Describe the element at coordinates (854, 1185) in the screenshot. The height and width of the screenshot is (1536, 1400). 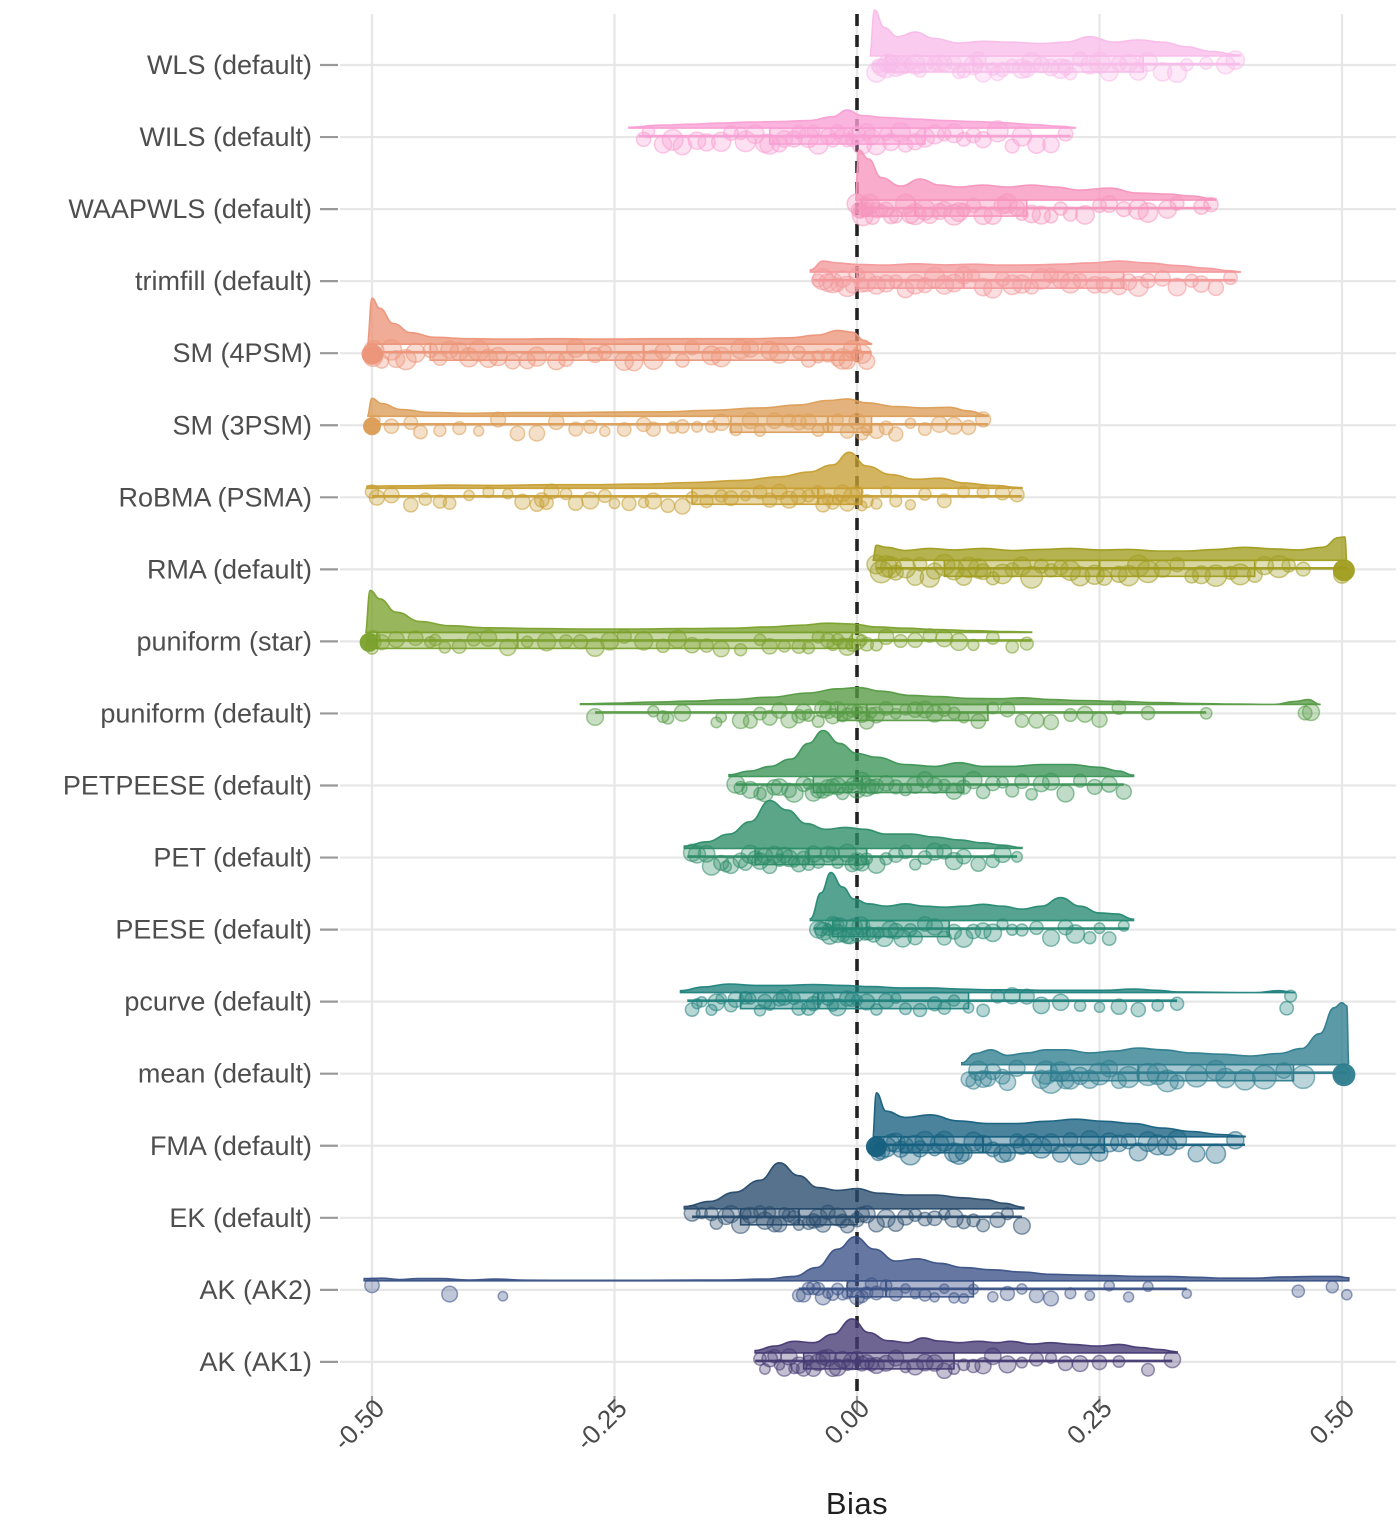
I see `violin` at that location.